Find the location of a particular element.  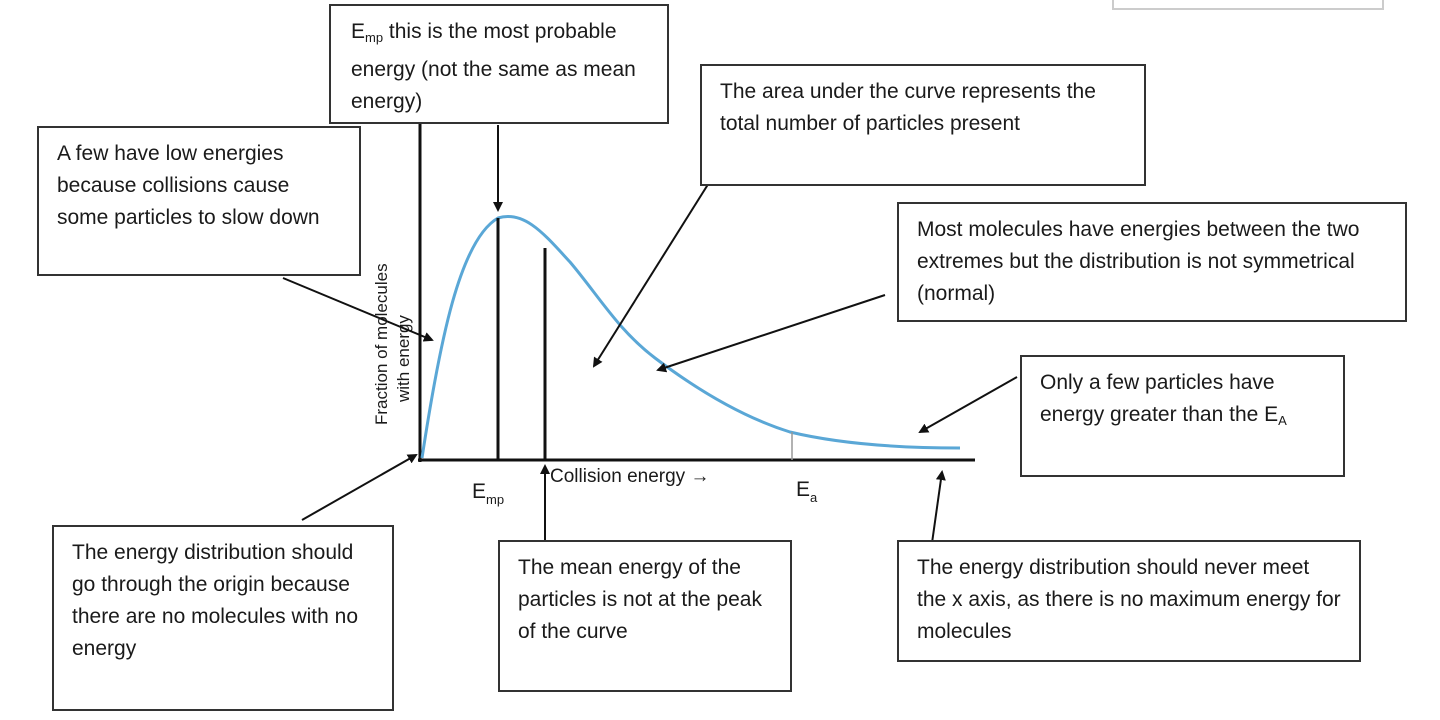

origin-arrow is located at coordinates (359, 487).